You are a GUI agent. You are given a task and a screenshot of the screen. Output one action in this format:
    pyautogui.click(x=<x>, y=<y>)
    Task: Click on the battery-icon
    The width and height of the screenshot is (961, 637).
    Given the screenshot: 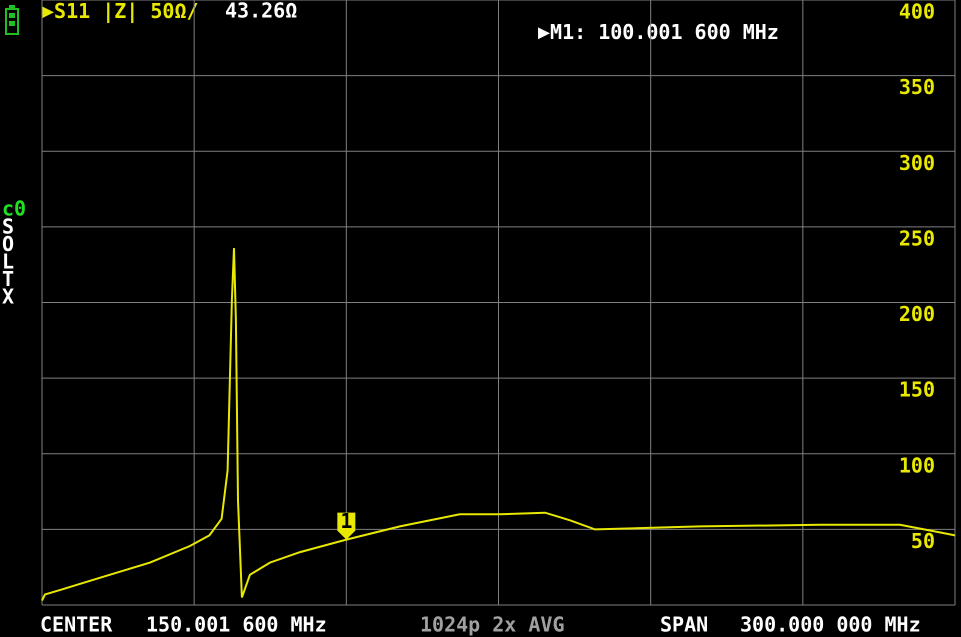 What is the action you would take?
    pyautogui.click(x=12, y=20)
    